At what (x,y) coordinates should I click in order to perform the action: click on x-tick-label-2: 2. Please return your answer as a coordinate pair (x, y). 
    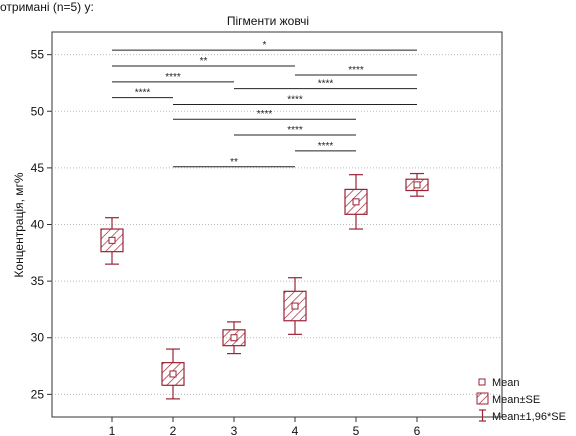
    Looking at the image, I should click on (173, 430).